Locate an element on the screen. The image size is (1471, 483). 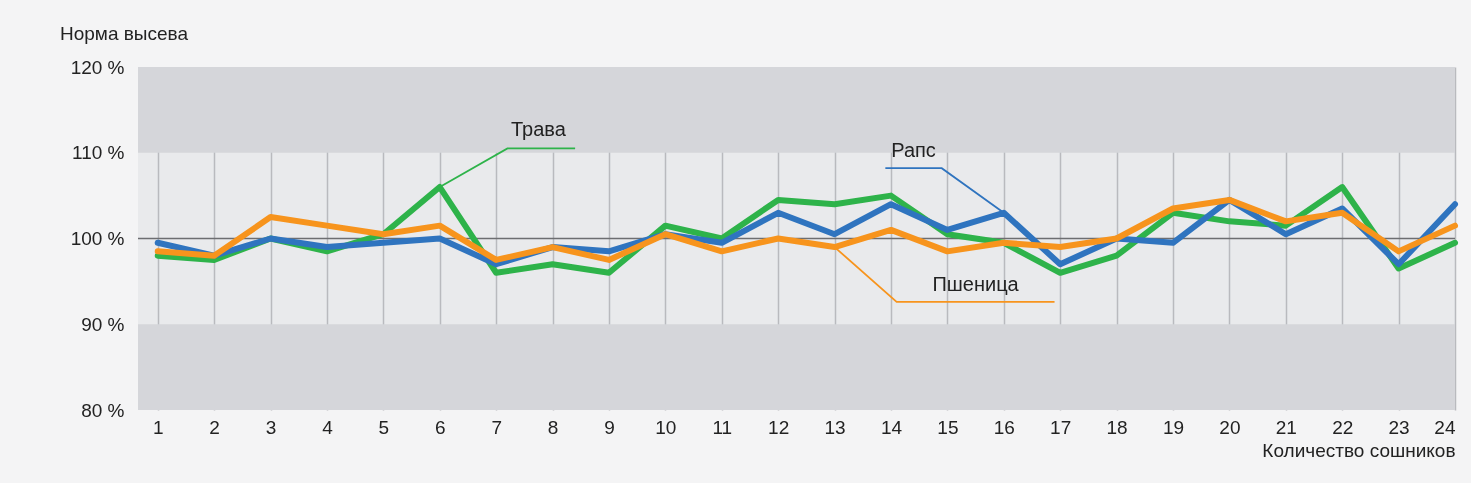
x-tick-label: 19 is located at coordinates (1173, 427).